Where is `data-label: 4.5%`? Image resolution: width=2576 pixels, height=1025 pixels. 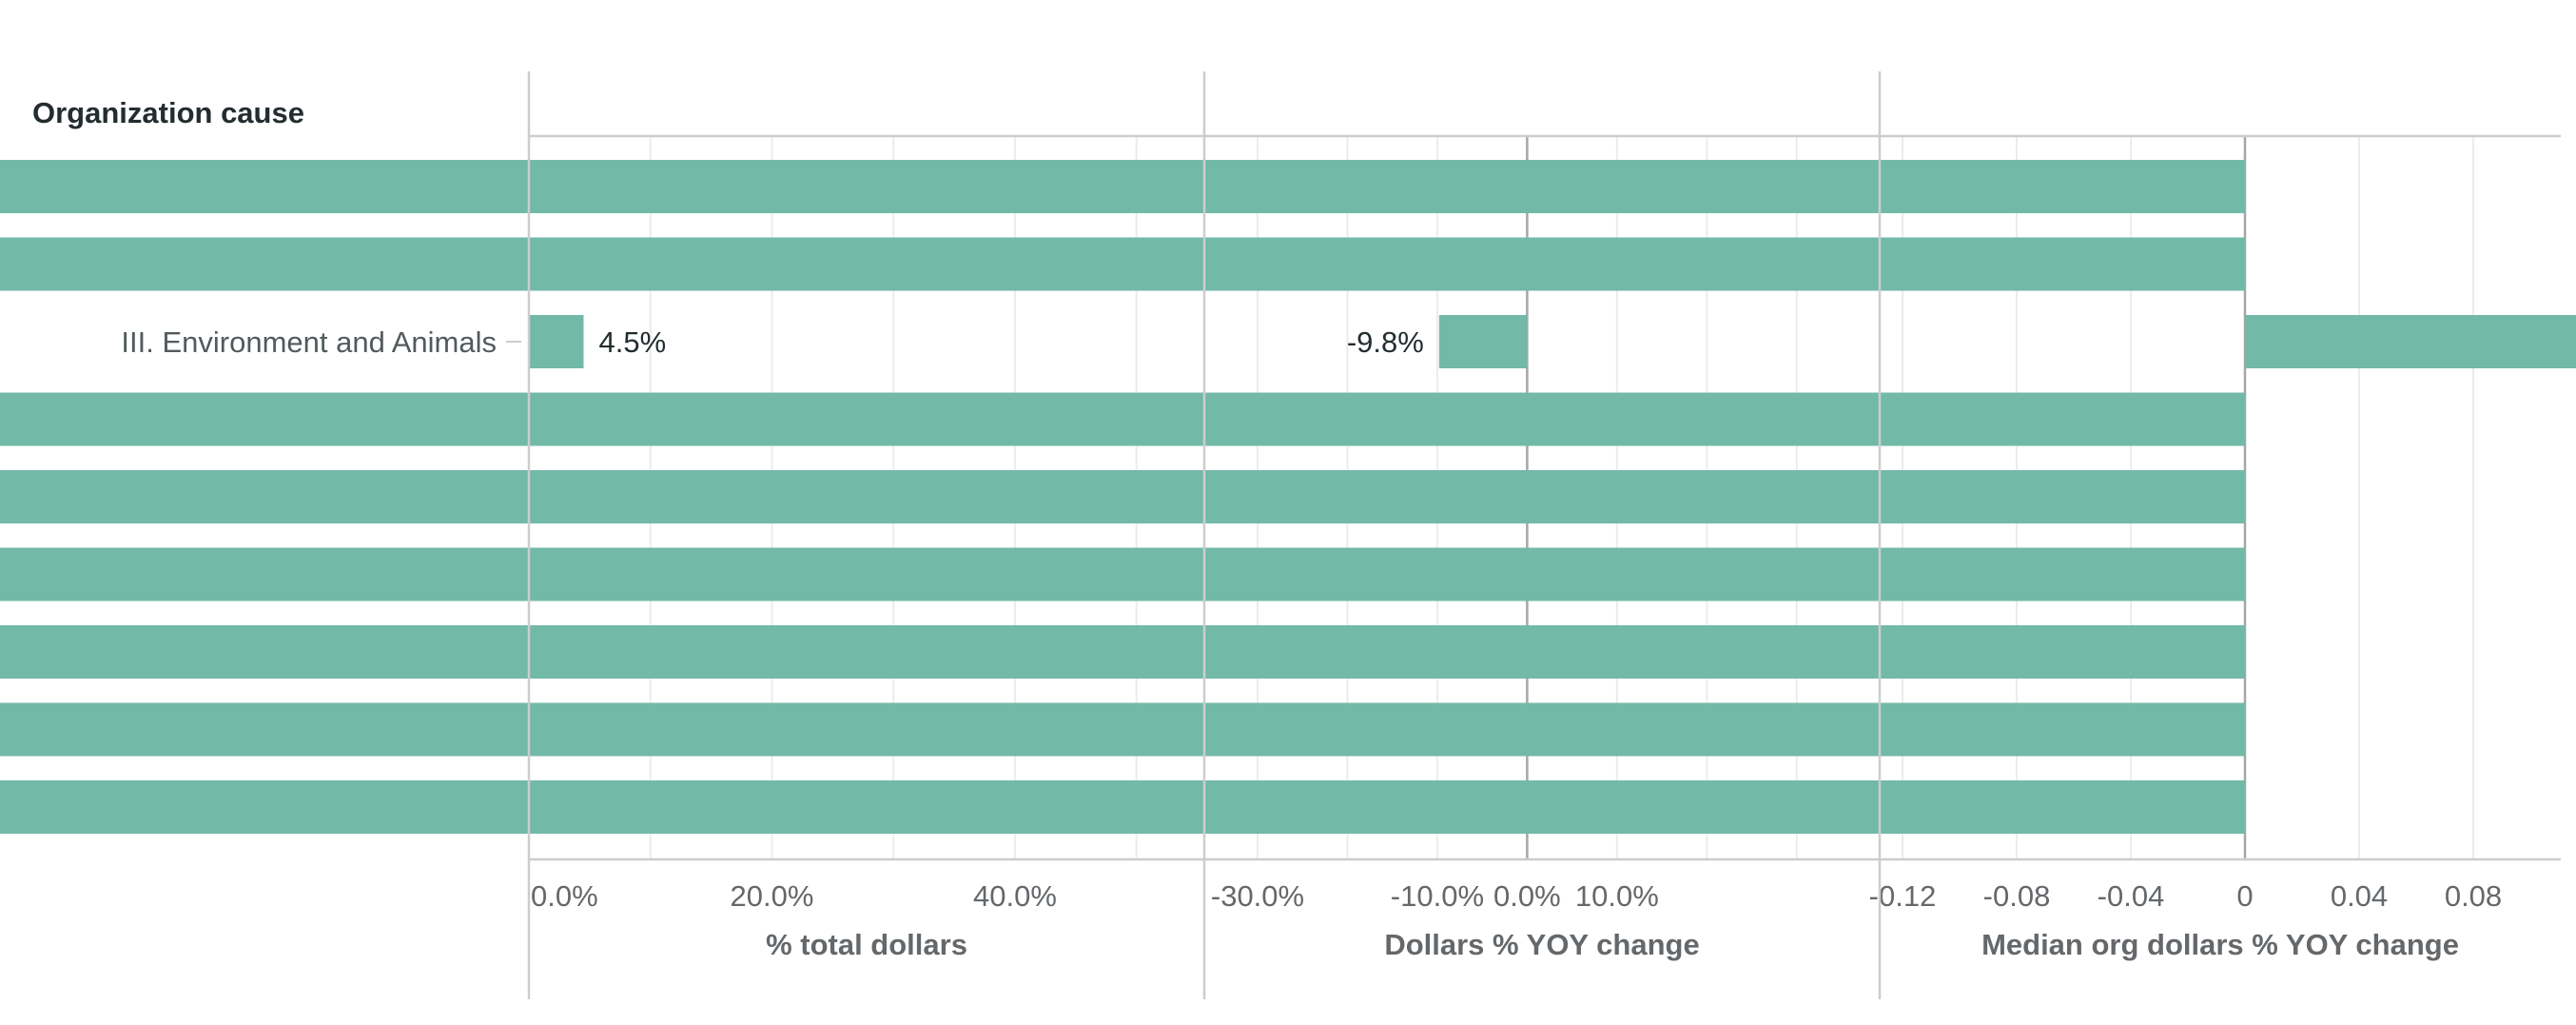 data-label: 4.5% is located at coordinates (632, 342).